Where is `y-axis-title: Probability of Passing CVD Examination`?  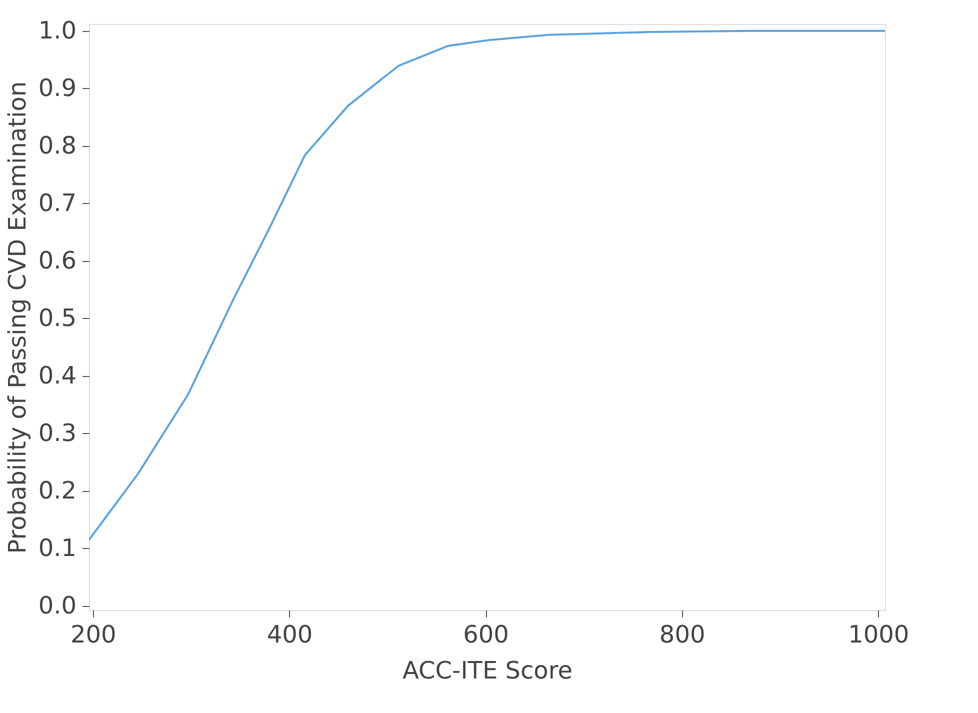
y-axis-title: Probability of Passing CVD Examination is located at coordinates (17, 317).